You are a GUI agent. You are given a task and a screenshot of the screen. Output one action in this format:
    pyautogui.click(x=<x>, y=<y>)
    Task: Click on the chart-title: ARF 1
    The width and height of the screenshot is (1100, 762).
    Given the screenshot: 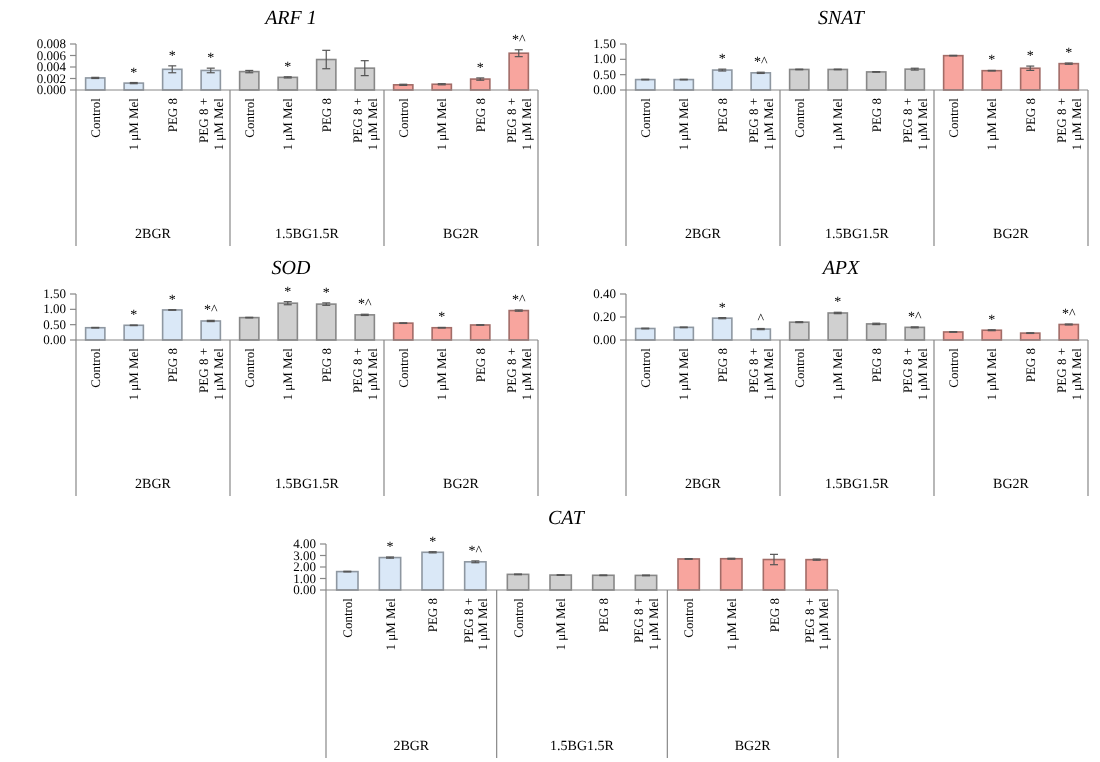 What is the action you would take?
    pyautogui.click(x=290, y=19)
    